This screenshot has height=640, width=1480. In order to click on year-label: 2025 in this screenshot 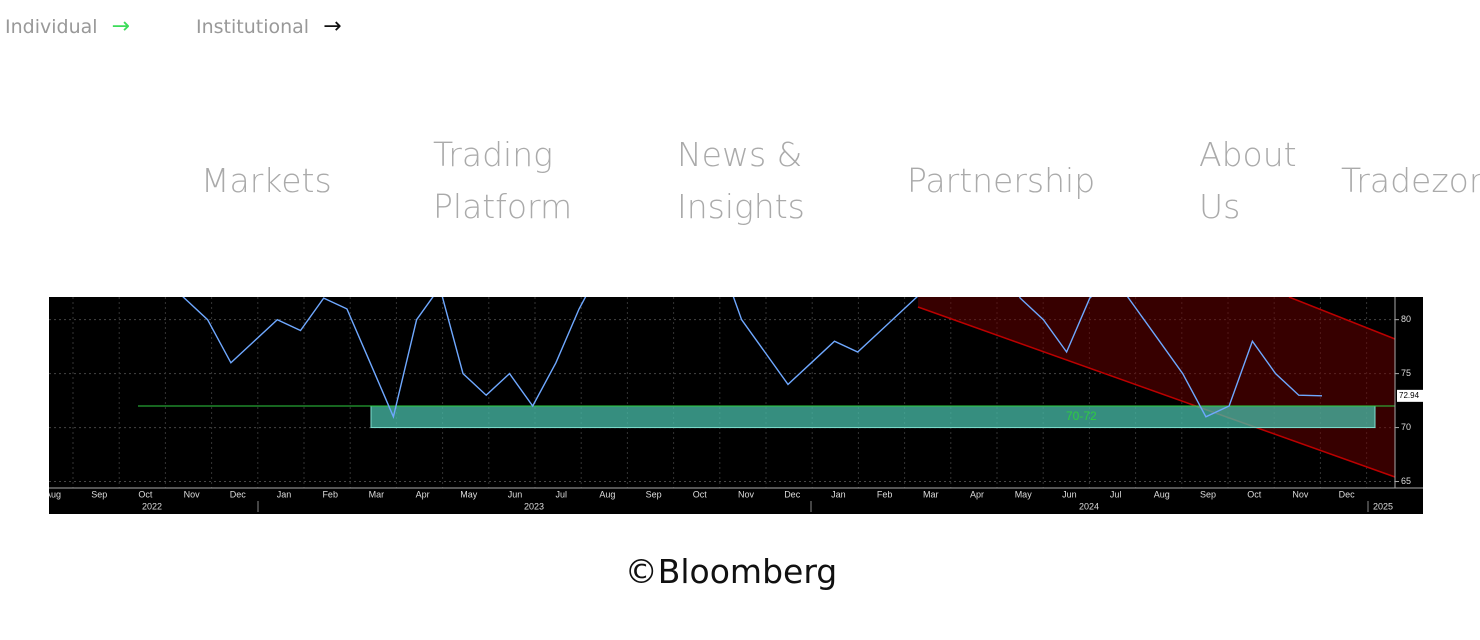, I will do `click(1383, 506)`.